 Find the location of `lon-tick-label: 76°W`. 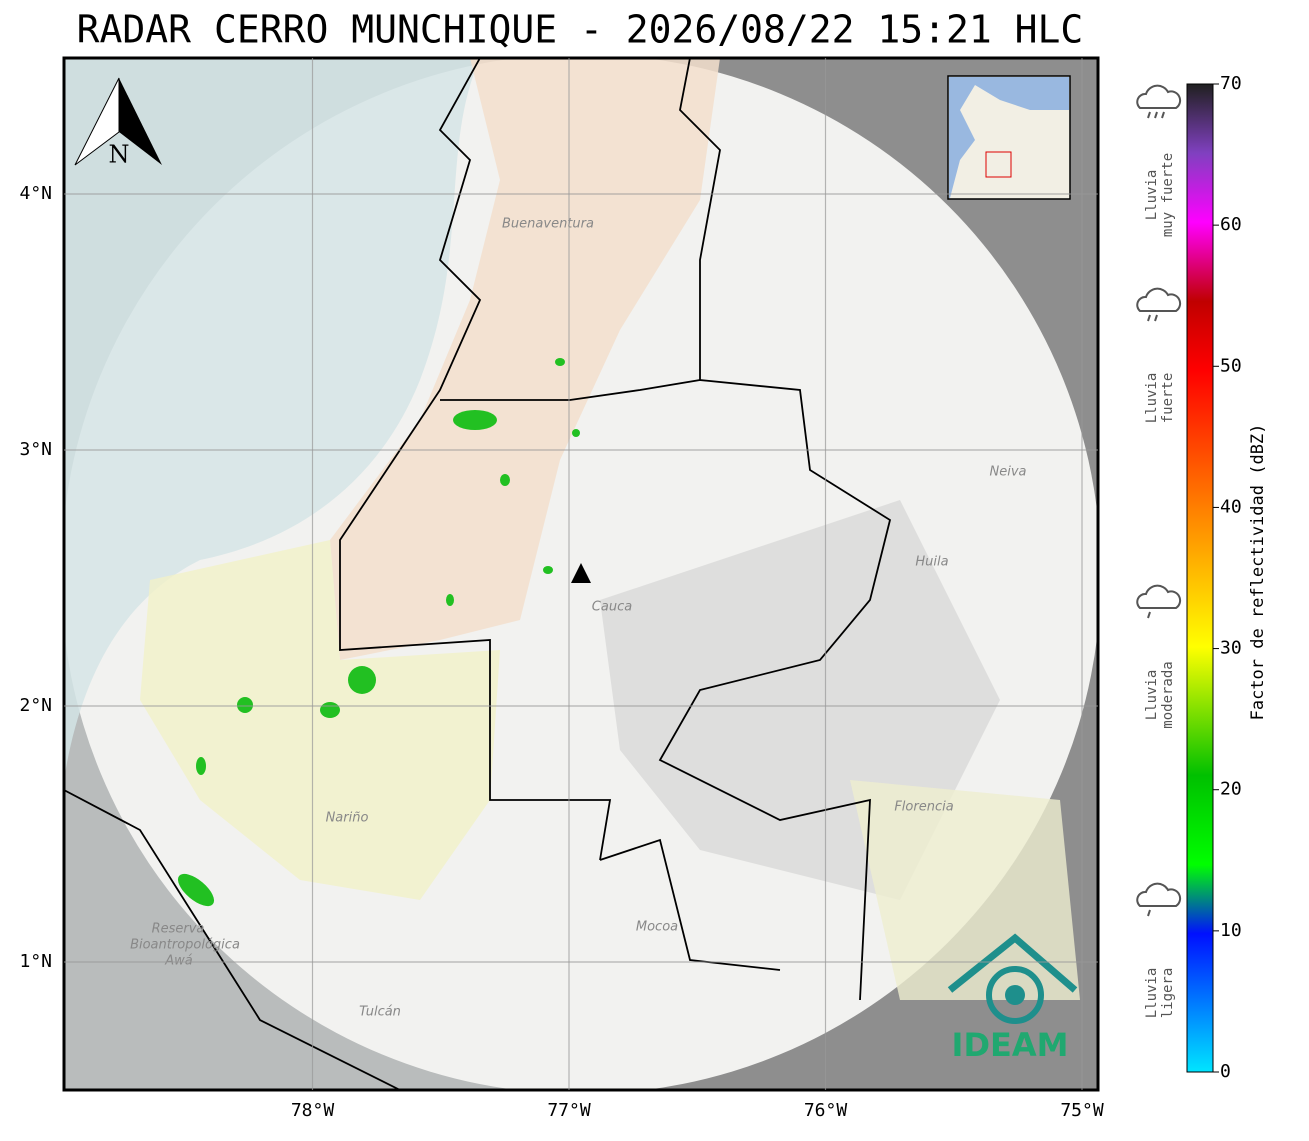

lon-tick-label: 76°W is located at coordinates (826, 1110).